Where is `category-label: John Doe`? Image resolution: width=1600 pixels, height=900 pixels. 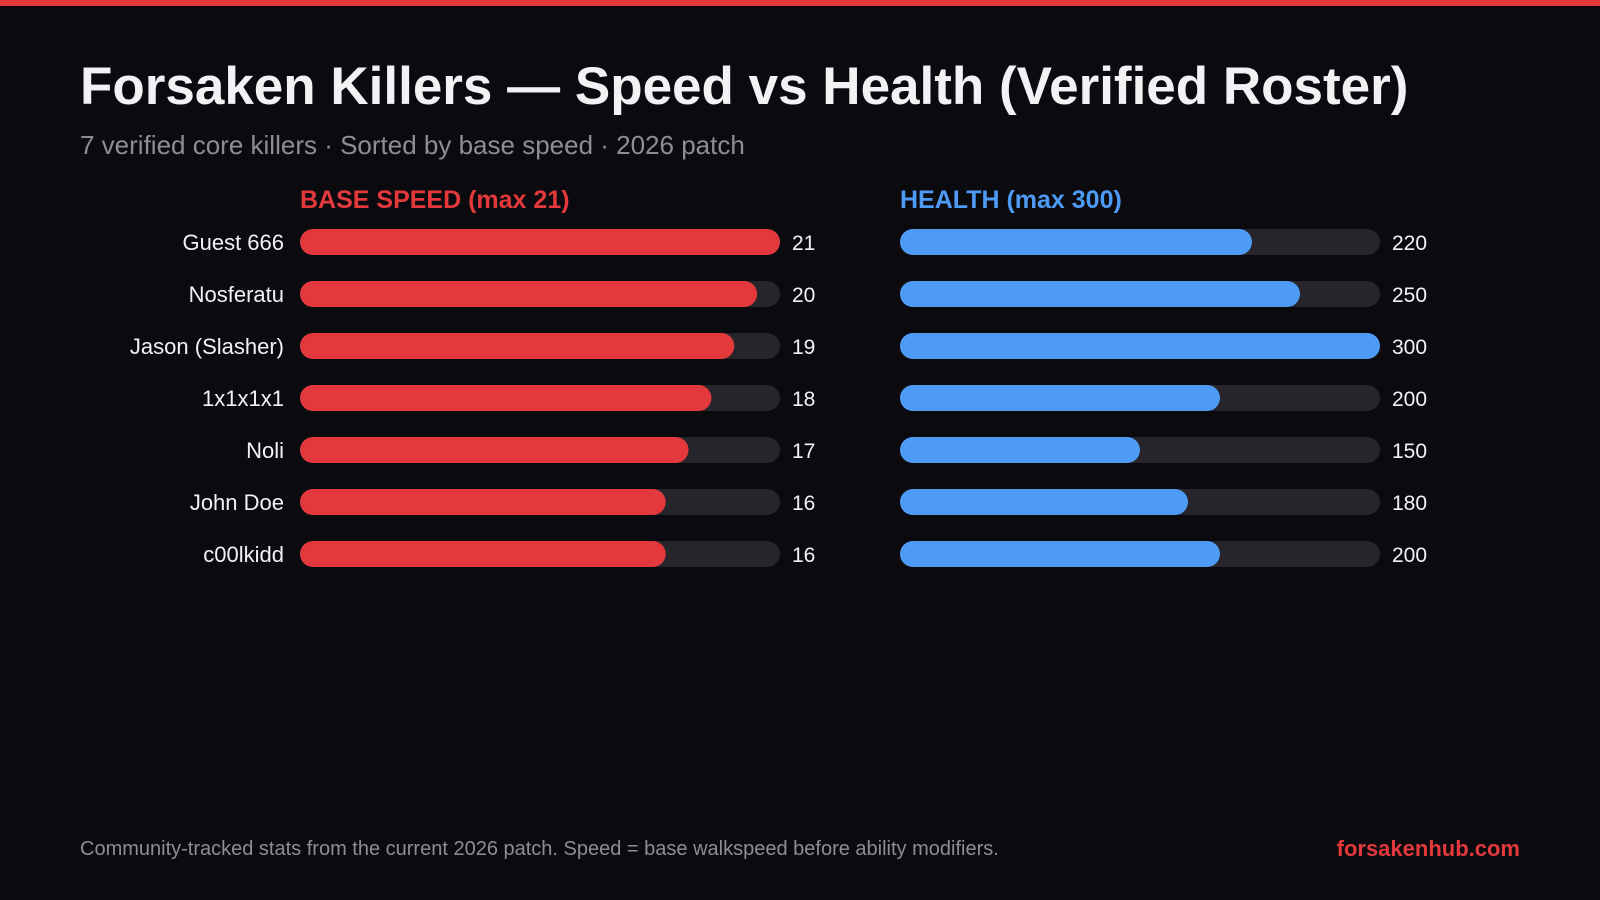 category-label: John Doe is located at coordinates (237, 502).